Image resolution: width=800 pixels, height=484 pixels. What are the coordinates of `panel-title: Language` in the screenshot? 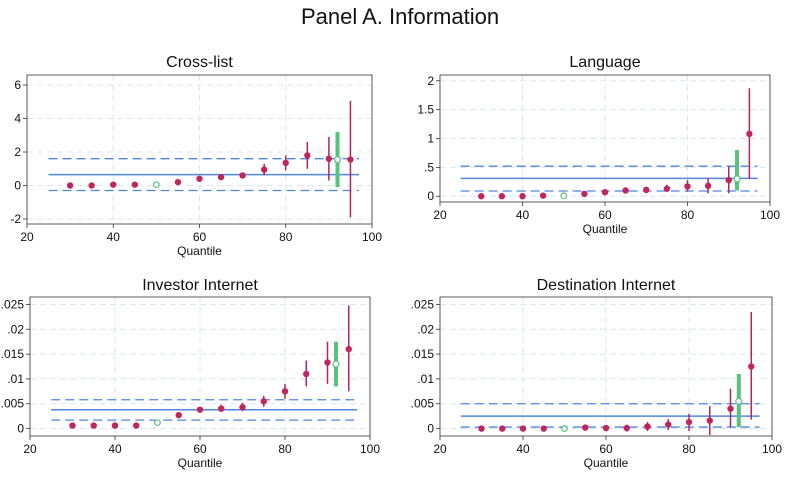 It's located at (604, 62).